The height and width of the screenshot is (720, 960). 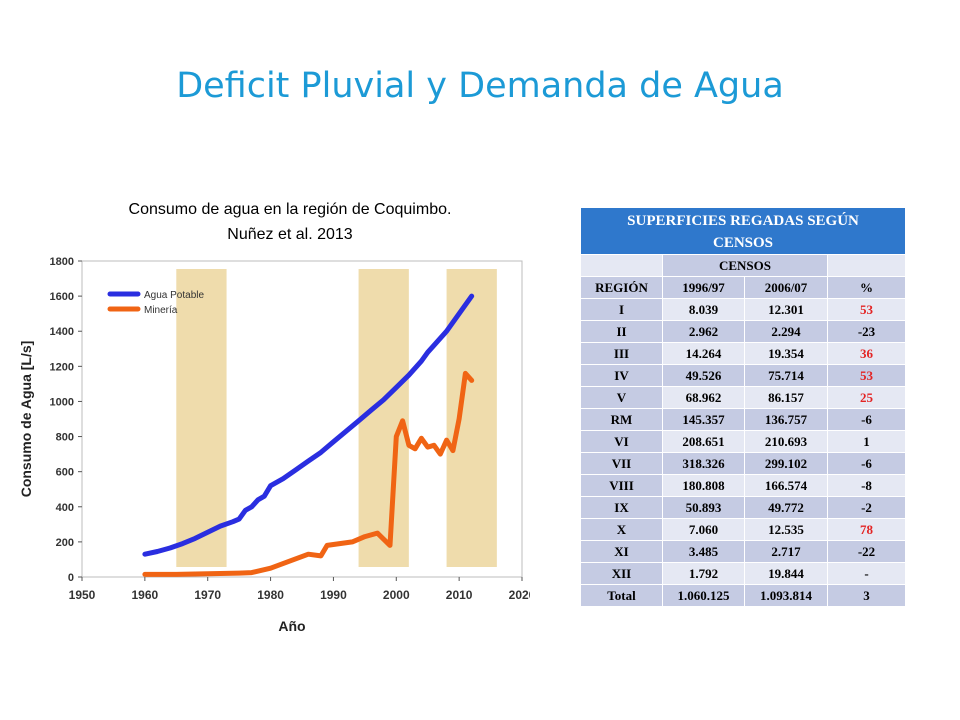 I want to click on x-tick-label: 1990, so click(x=333, y=595).